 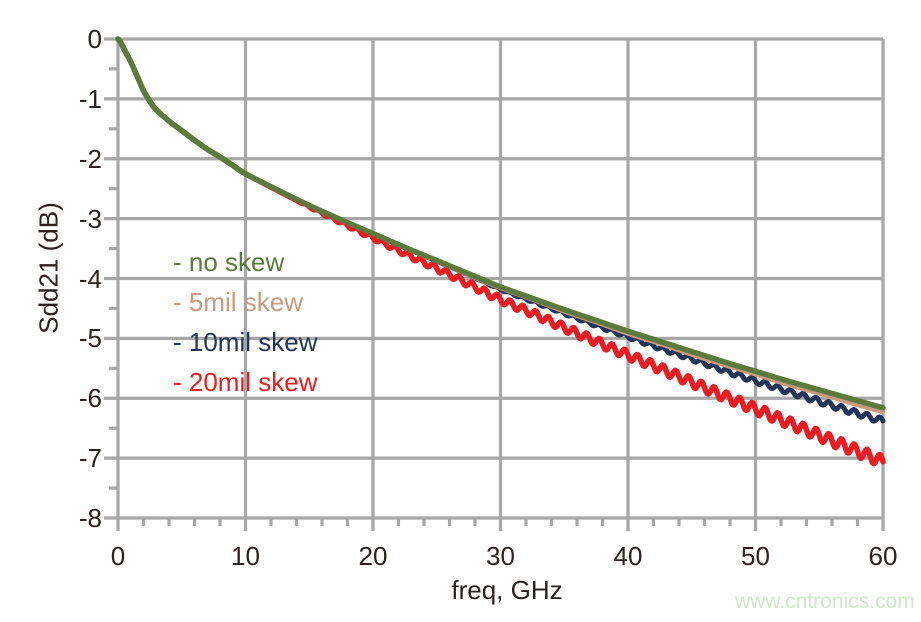 I want to click on x-tick-label: 20, so click(x=373, y=556).